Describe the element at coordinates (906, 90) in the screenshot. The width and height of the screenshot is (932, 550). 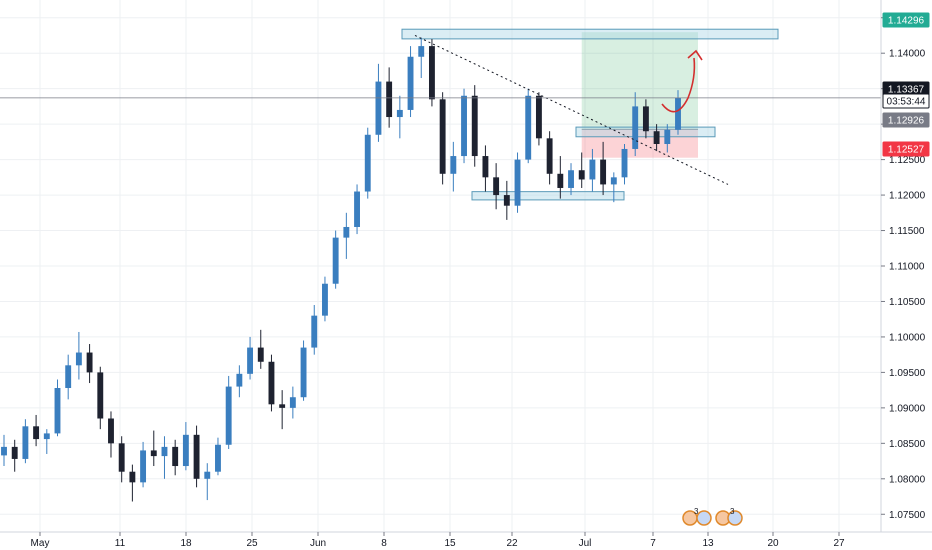
I see `price-tag-label: 1.13367` at that location.